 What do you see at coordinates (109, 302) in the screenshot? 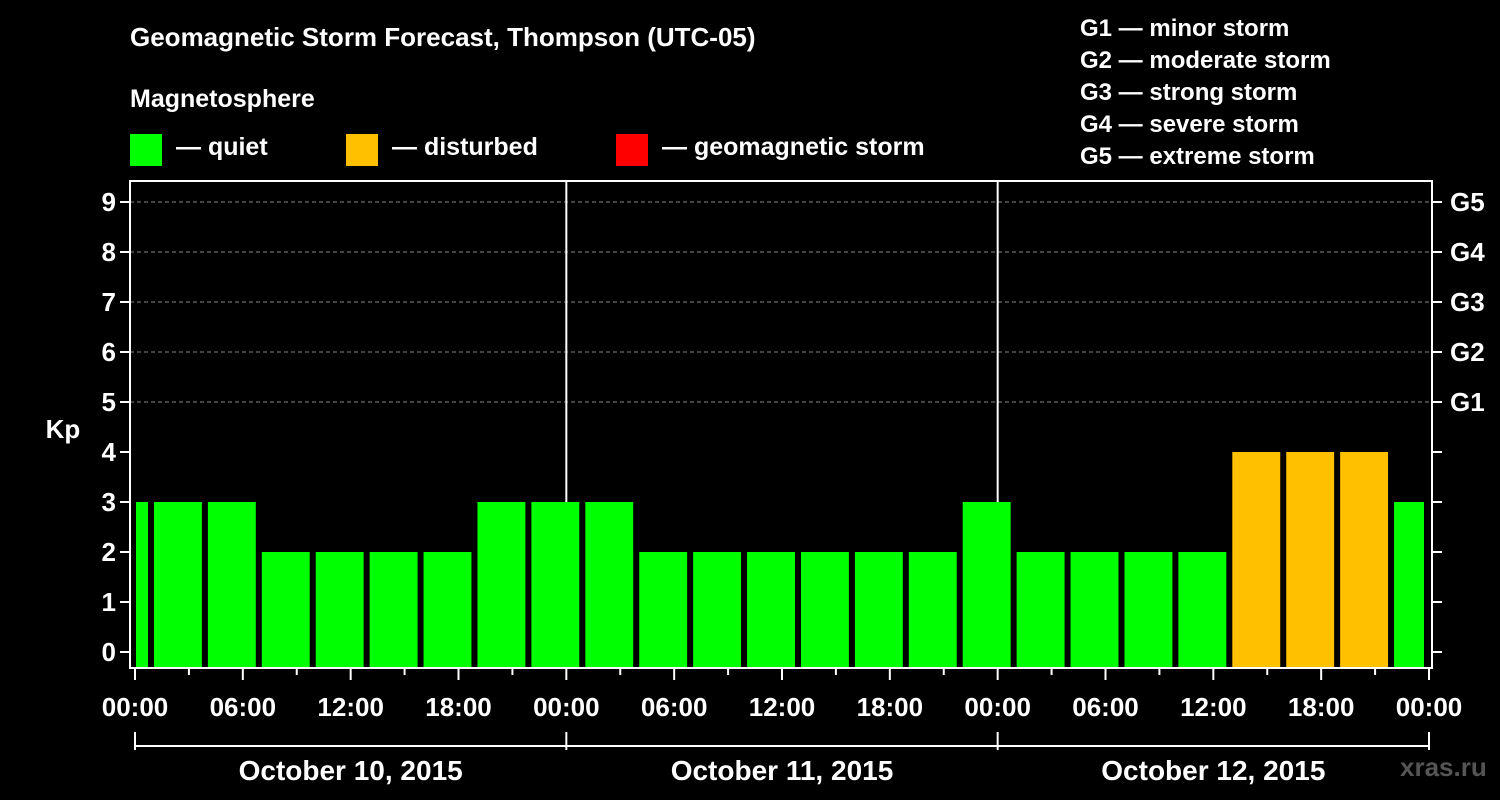
I see `y-tick-label-7: 7` at bounding box center [109, 302].